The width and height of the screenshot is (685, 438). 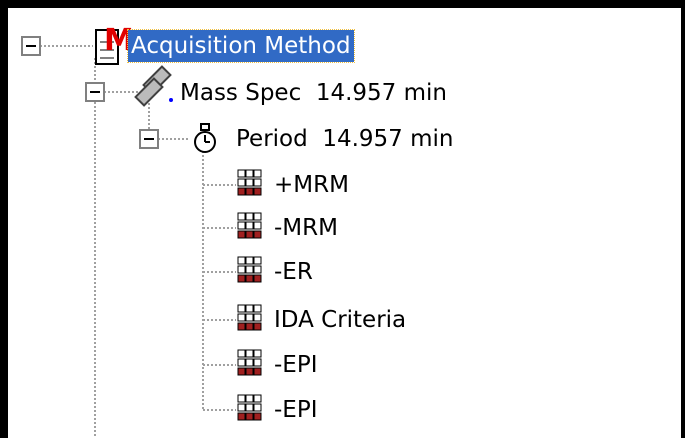 I want to click on tree-item-label: IDA Criteria, so click(x=340, y=320).